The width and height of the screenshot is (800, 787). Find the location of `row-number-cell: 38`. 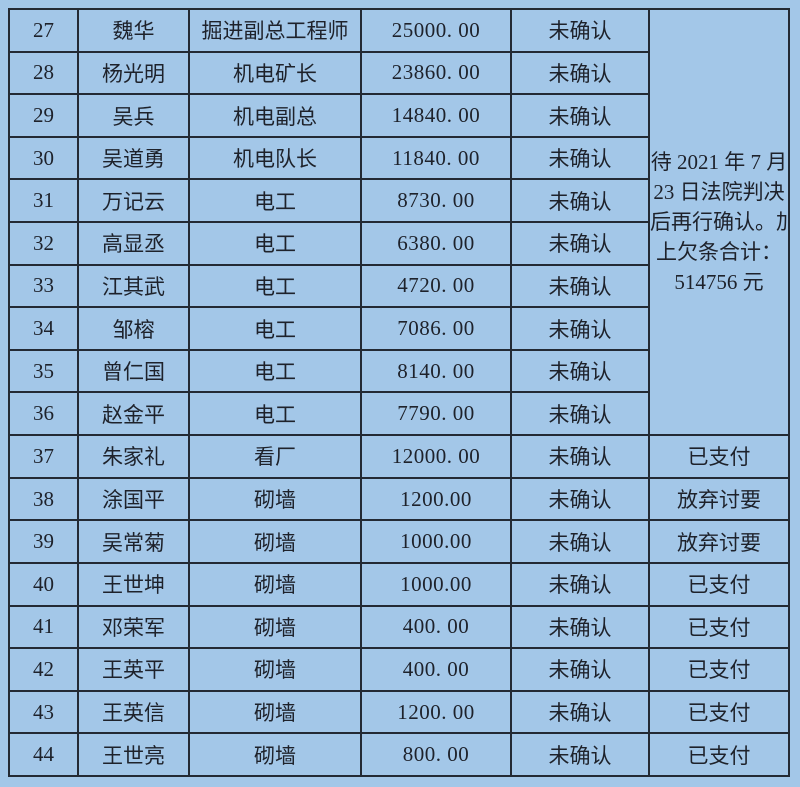

row-number-cell: 38 is located at coordinates (43, 499).